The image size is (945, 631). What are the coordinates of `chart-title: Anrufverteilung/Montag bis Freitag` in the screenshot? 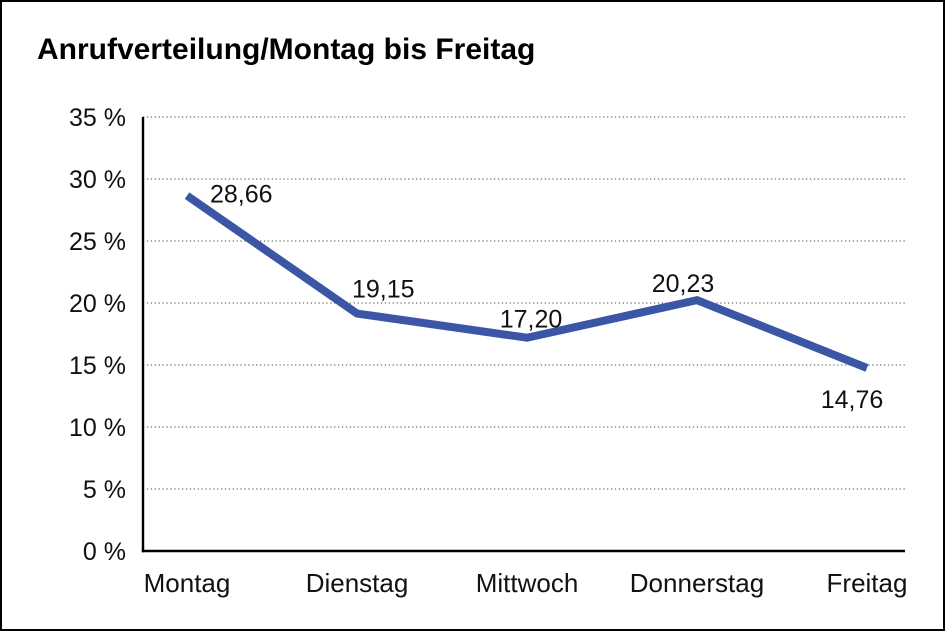 It's located at (286, 49).